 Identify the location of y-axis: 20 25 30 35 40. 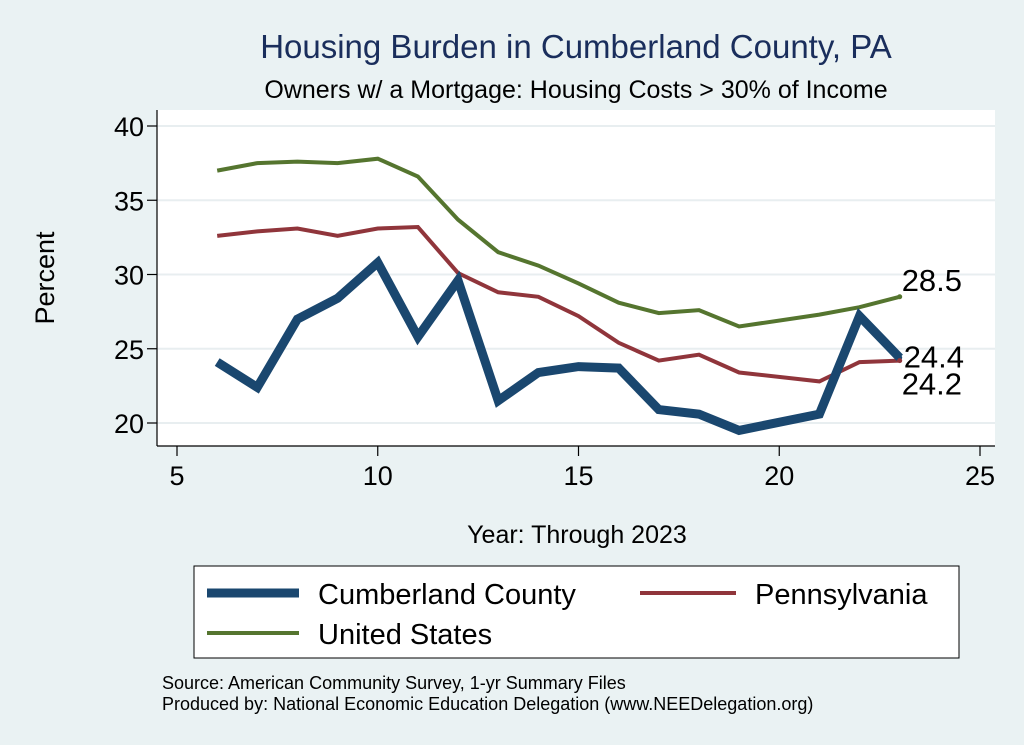
(136, 278).